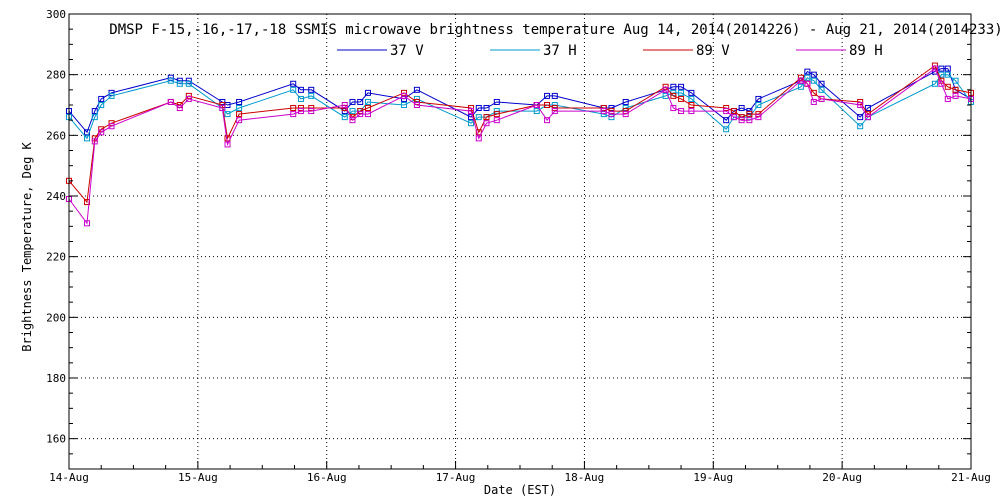 This screenshot has height=500, width=1000. Describe the element at coordinates (56, 378) in the screenshot. I see `y-tick-label: 180` at that location.